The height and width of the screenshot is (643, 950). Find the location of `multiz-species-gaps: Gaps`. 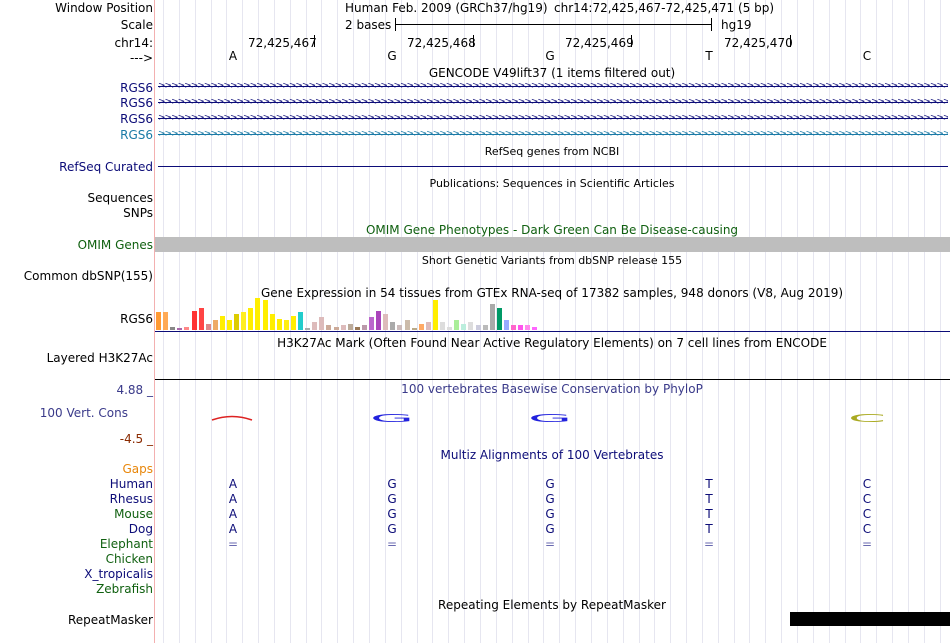

multiz-species-gaps: Gaps is located at coordinates (137, 469).